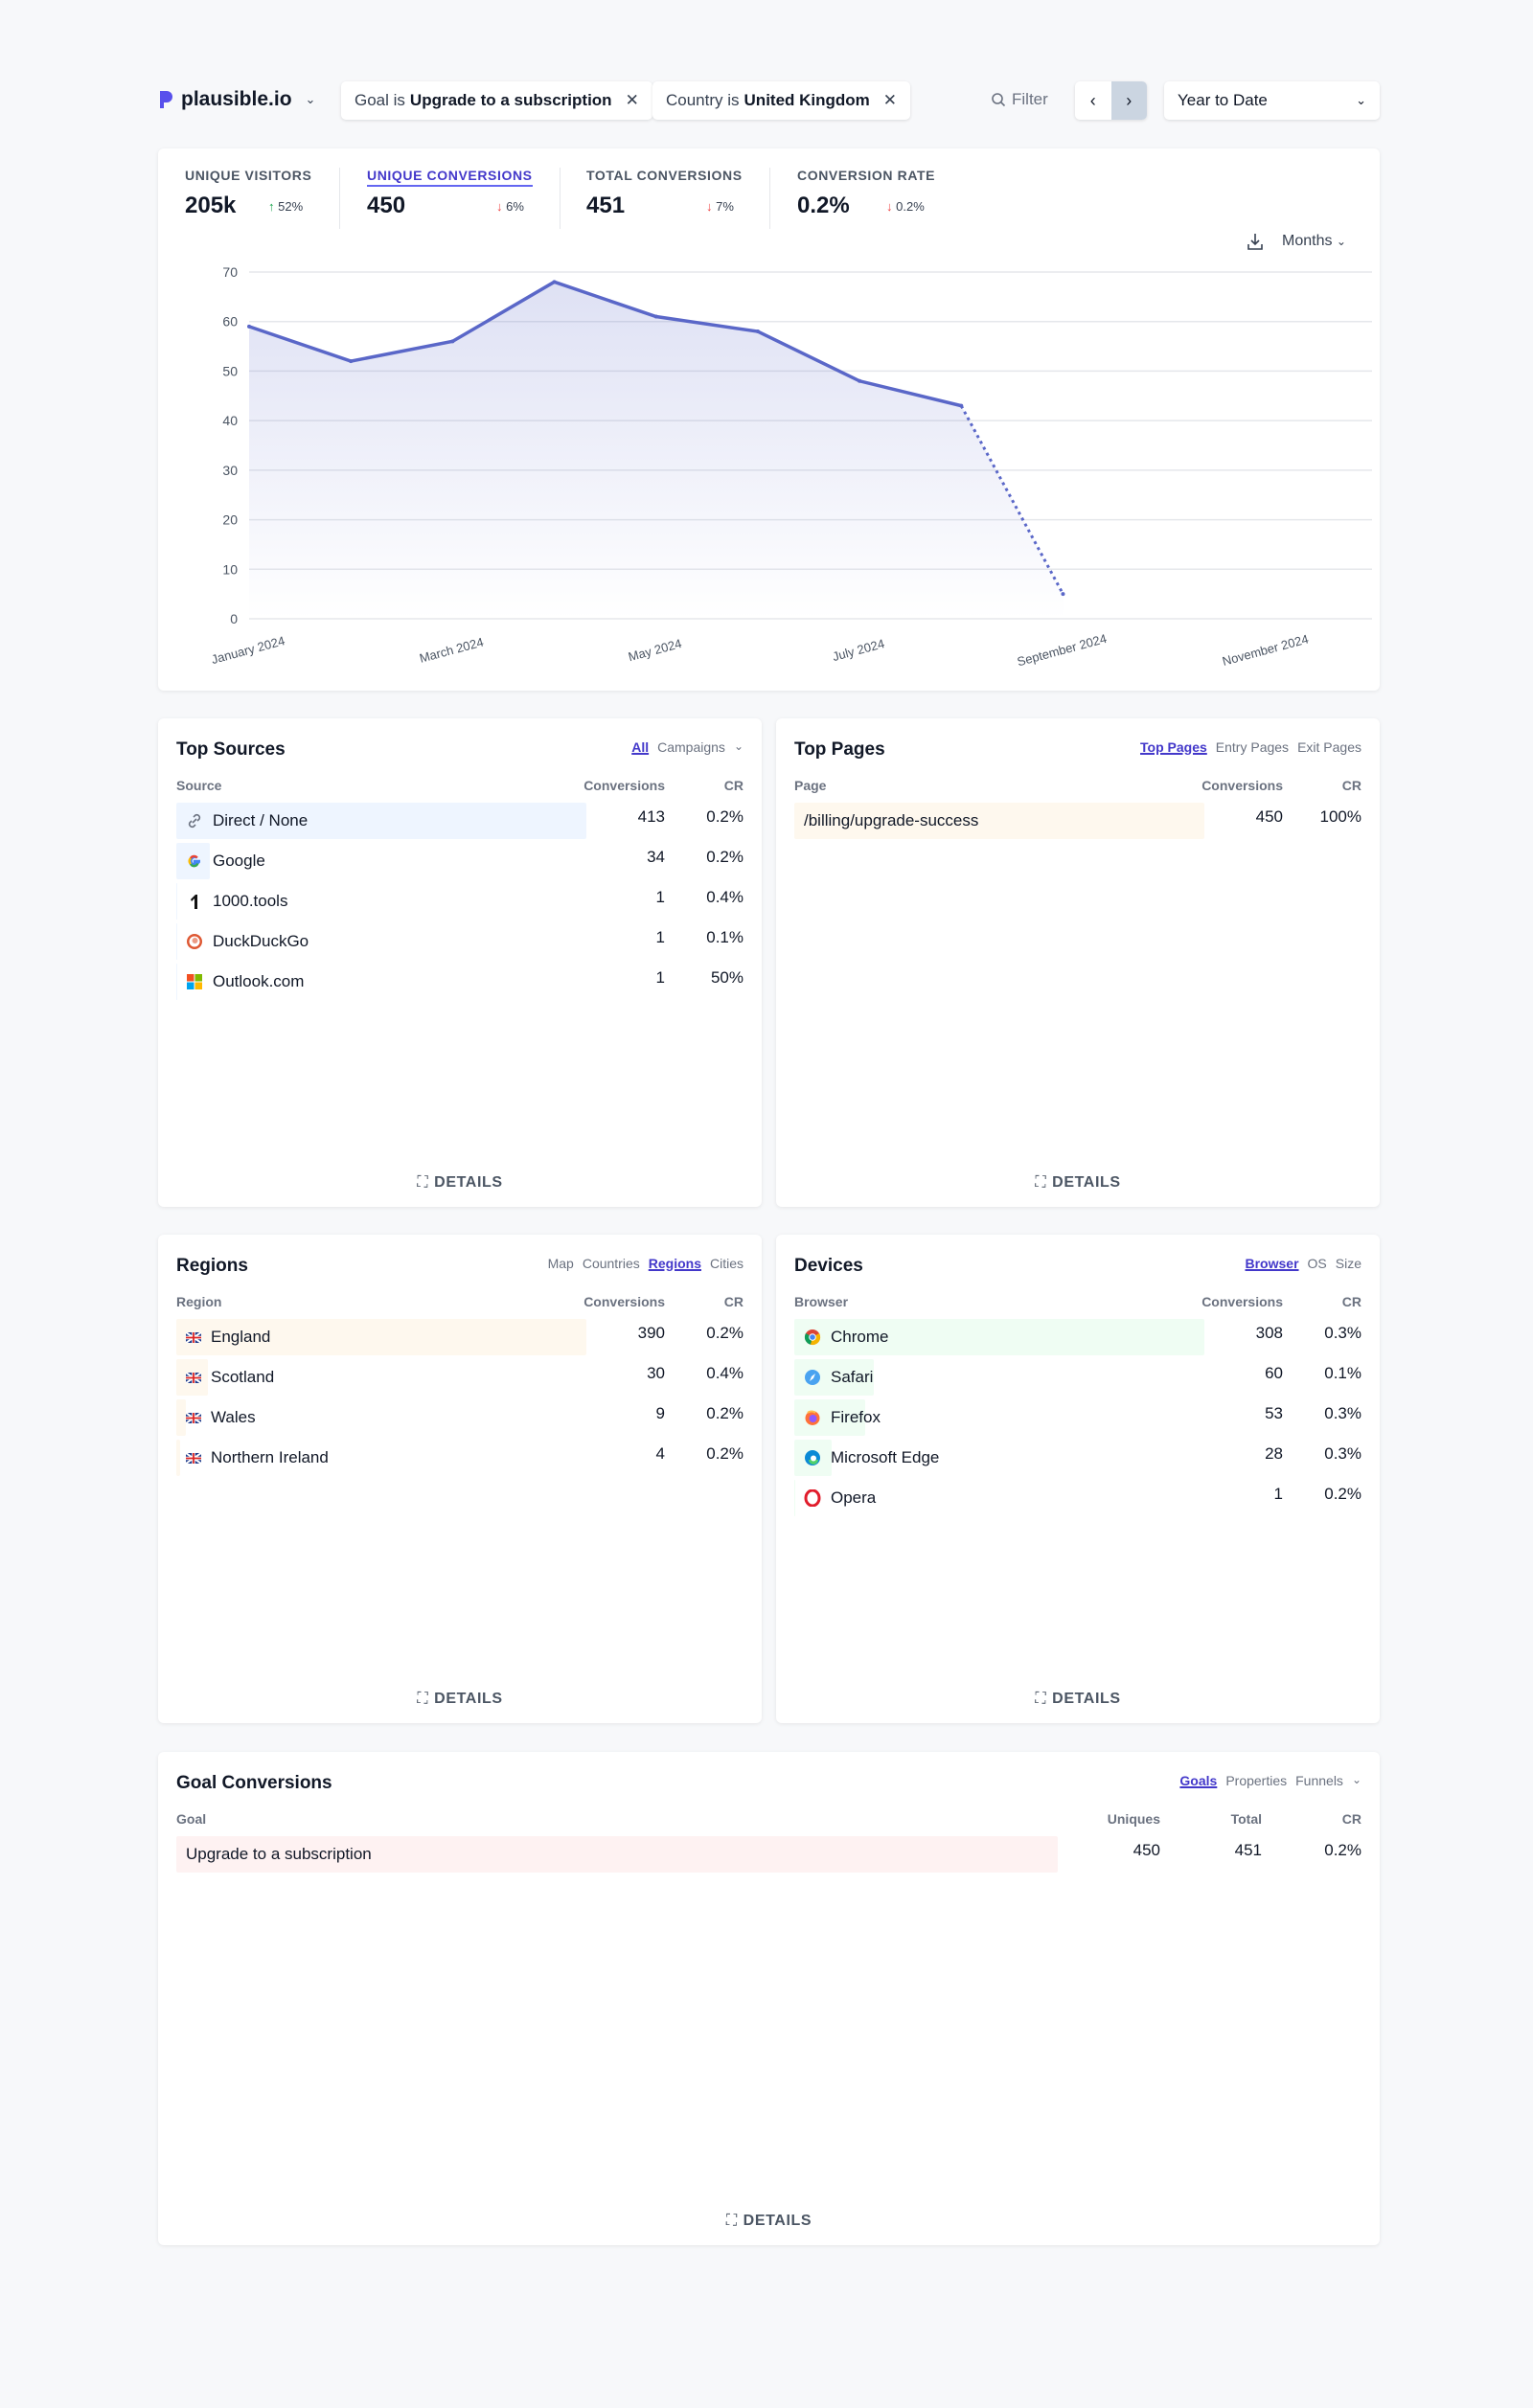 The width and height of the screenshot is (1533, 2408). Describe the element at coordinates (1077, 821) in the screenshot. I see `table-row: /billing/upgrade-success 450 100%` at that location.